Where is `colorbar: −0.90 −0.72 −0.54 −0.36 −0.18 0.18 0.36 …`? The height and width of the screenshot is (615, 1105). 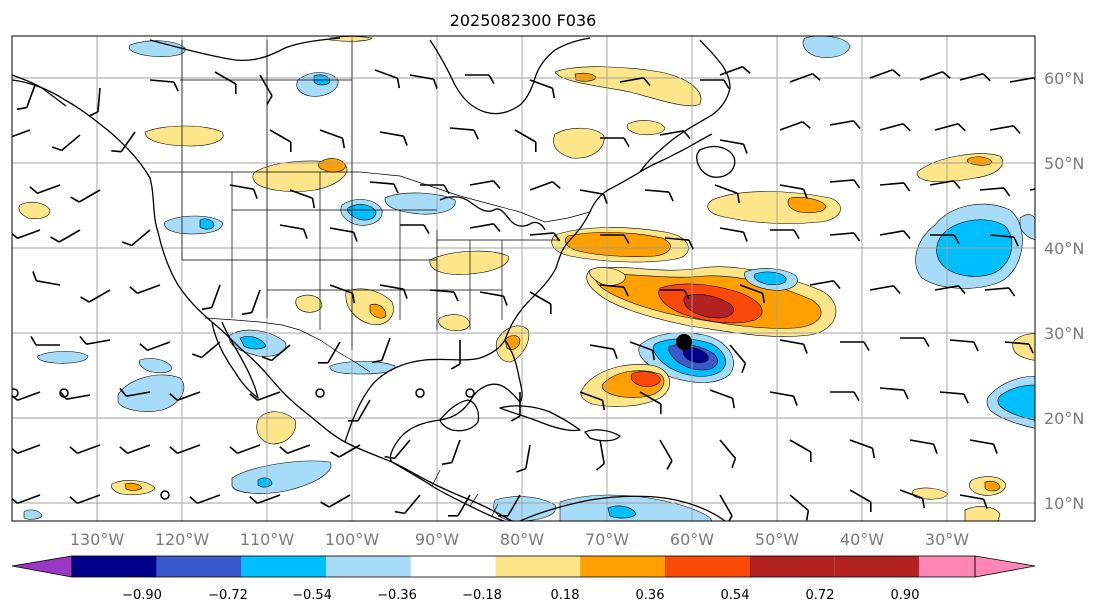 colorbar: −0.90 −0.72 −0.54 −0.36 −0.18 0.18 0.36 … is located at coordinates (523, 579).